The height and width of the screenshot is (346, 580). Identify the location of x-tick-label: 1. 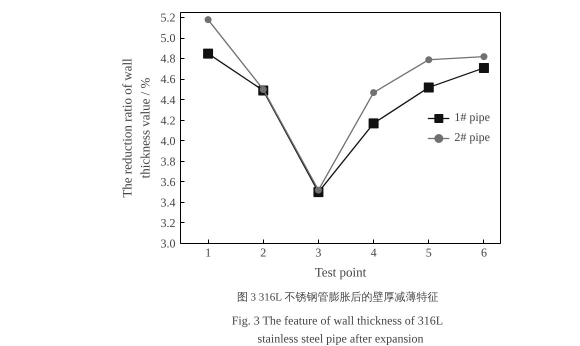
(208, 253).